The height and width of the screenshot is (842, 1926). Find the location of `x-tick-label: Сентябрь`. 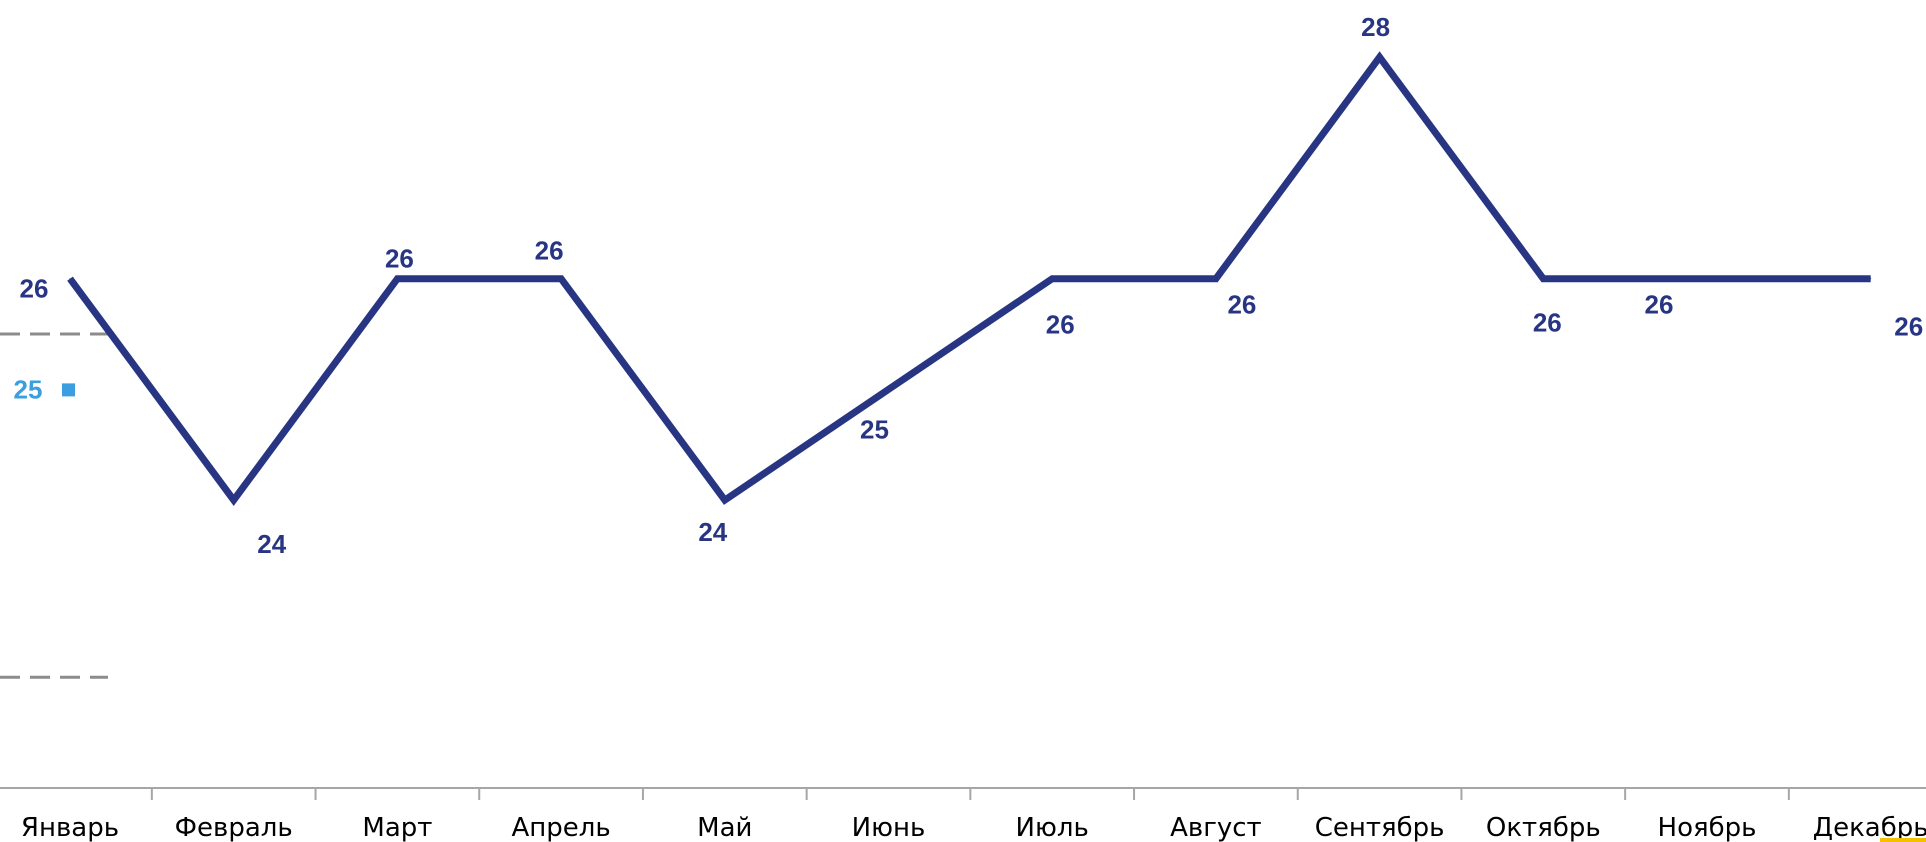

x-tick-label: Сентябрь is located at coordinates (1380, 827).